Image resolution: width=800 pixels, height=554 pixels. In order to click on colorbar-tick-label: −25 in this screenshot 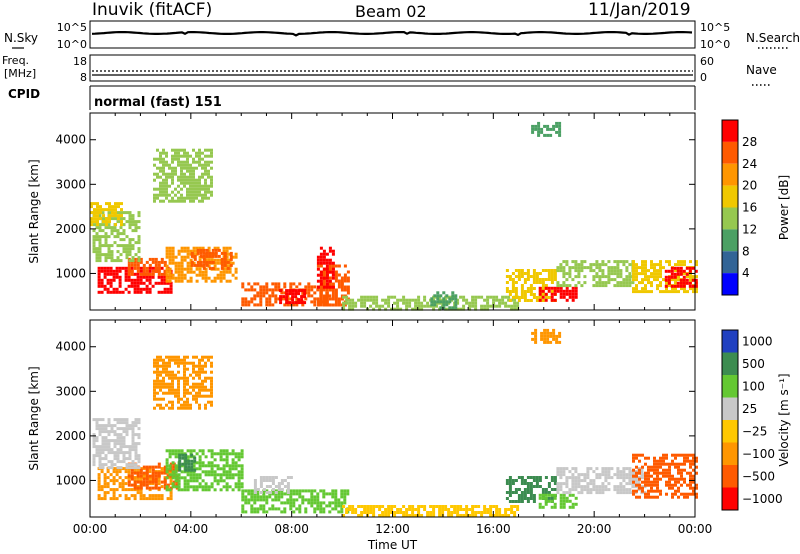, I will do `click(754, 431)`.